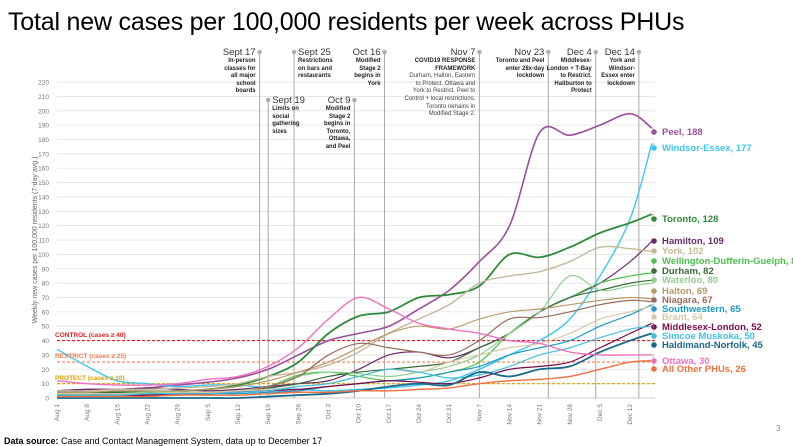 The image size is (793, 446). I want to click on series-label: All Other PHUs, 26, so click(704, 370).